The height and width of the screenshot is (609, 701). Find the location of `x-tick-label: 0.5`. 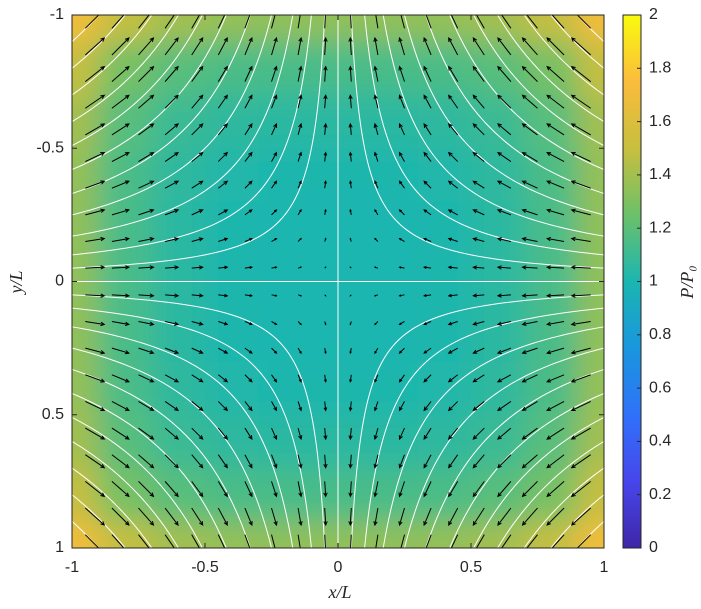

x-tick-label: 0.5 is located at coordinates (471, 567).